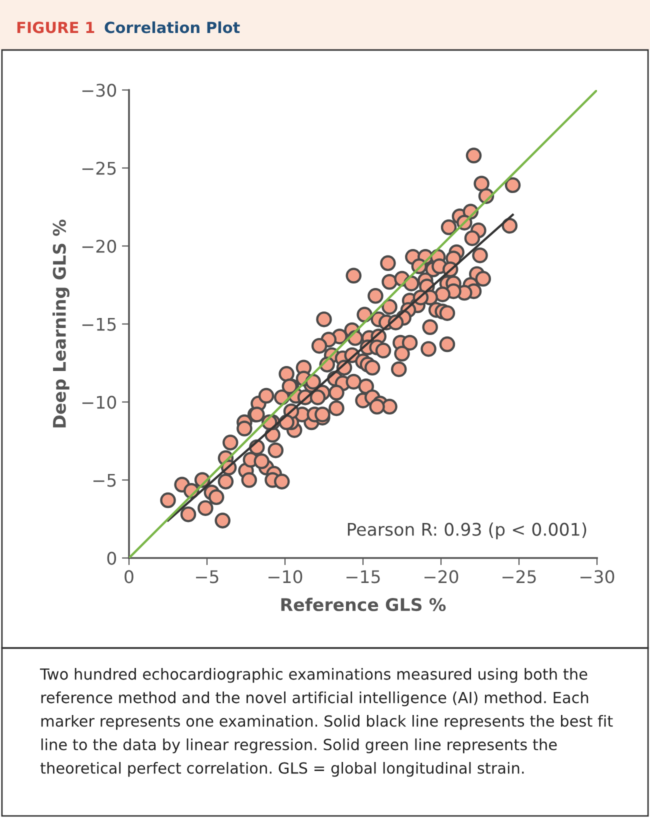 Image resolution: width=650 pixels, height=820 pixels. What do you see at coordinates (597, 577) in the screenshot?
I see `x-tick-label: −30` at bounding box center [597, 577].